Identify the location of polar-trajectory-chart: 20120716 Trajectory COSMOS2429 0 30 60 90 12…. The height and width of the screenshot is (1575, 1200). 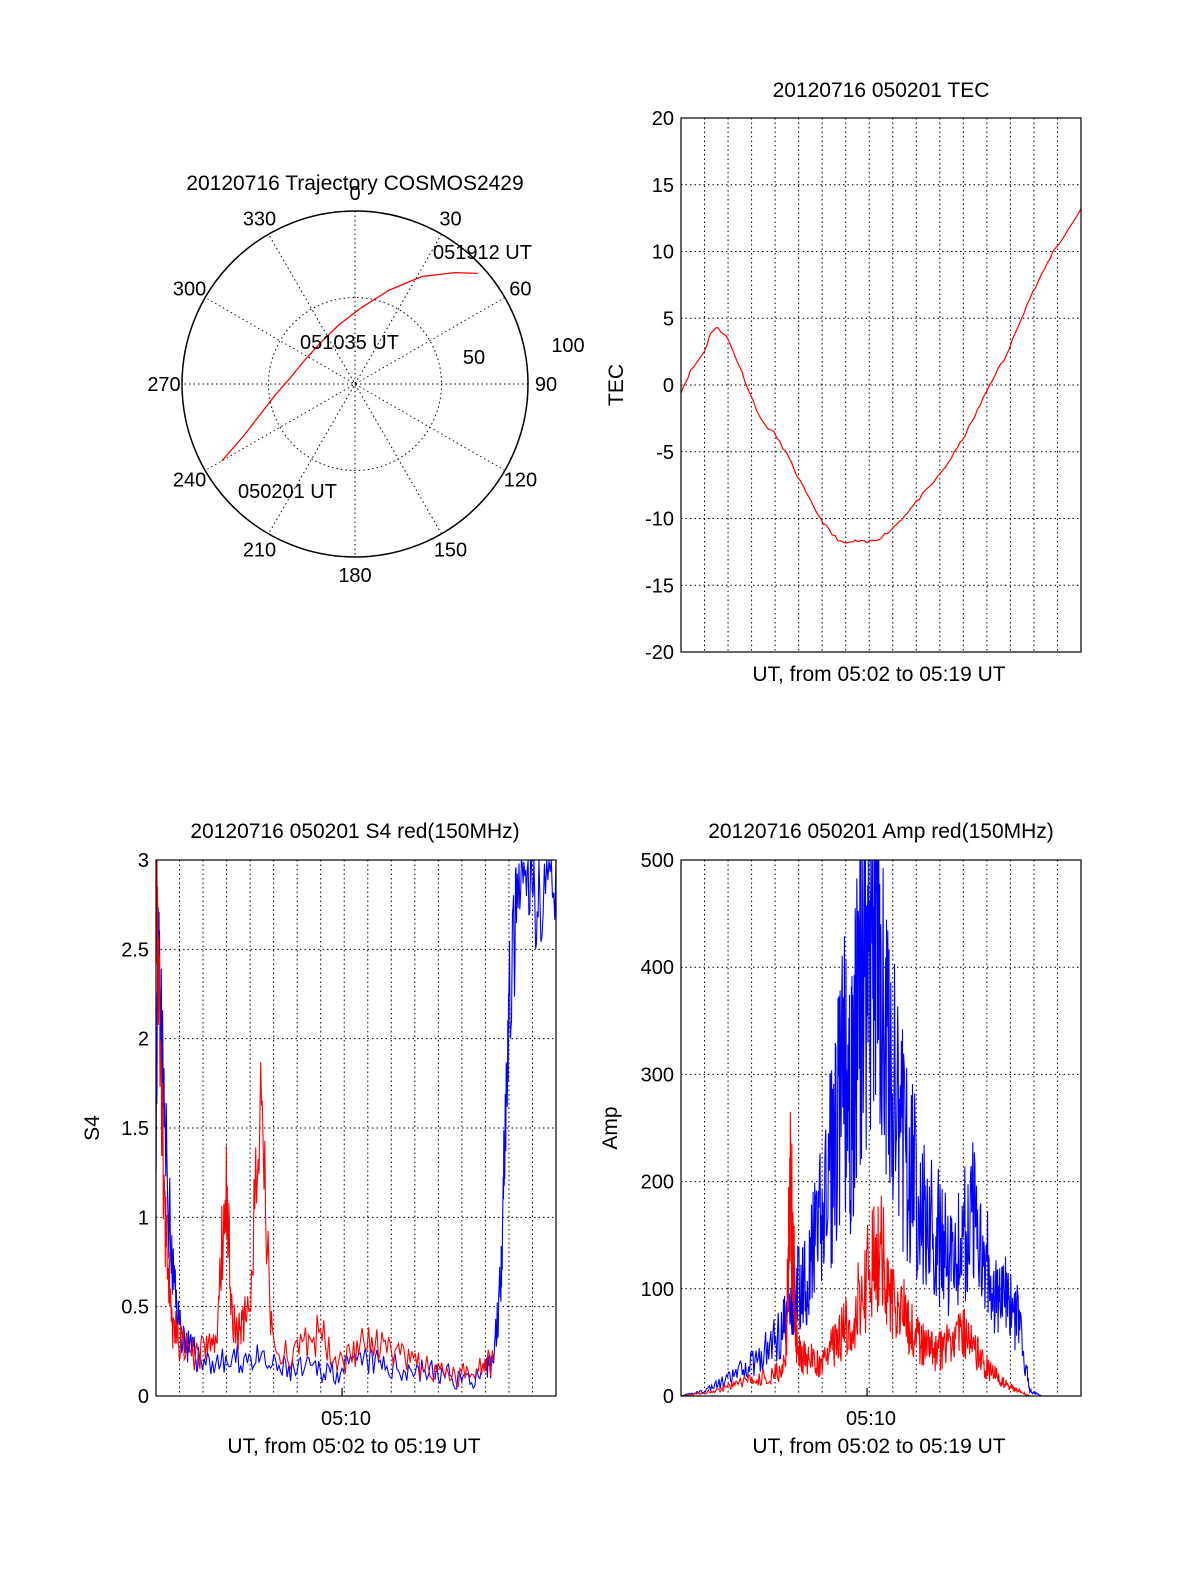
(365, 379).